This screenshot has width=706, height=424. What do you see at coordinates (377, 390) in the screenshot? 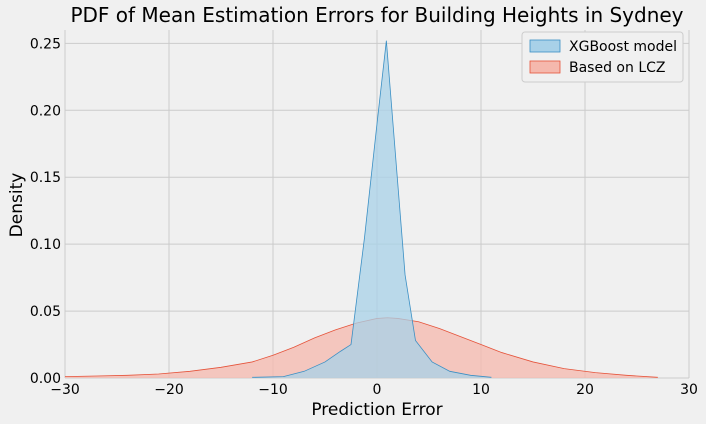
I see `x-tick-label: 0` at bounding box center [377, 390].